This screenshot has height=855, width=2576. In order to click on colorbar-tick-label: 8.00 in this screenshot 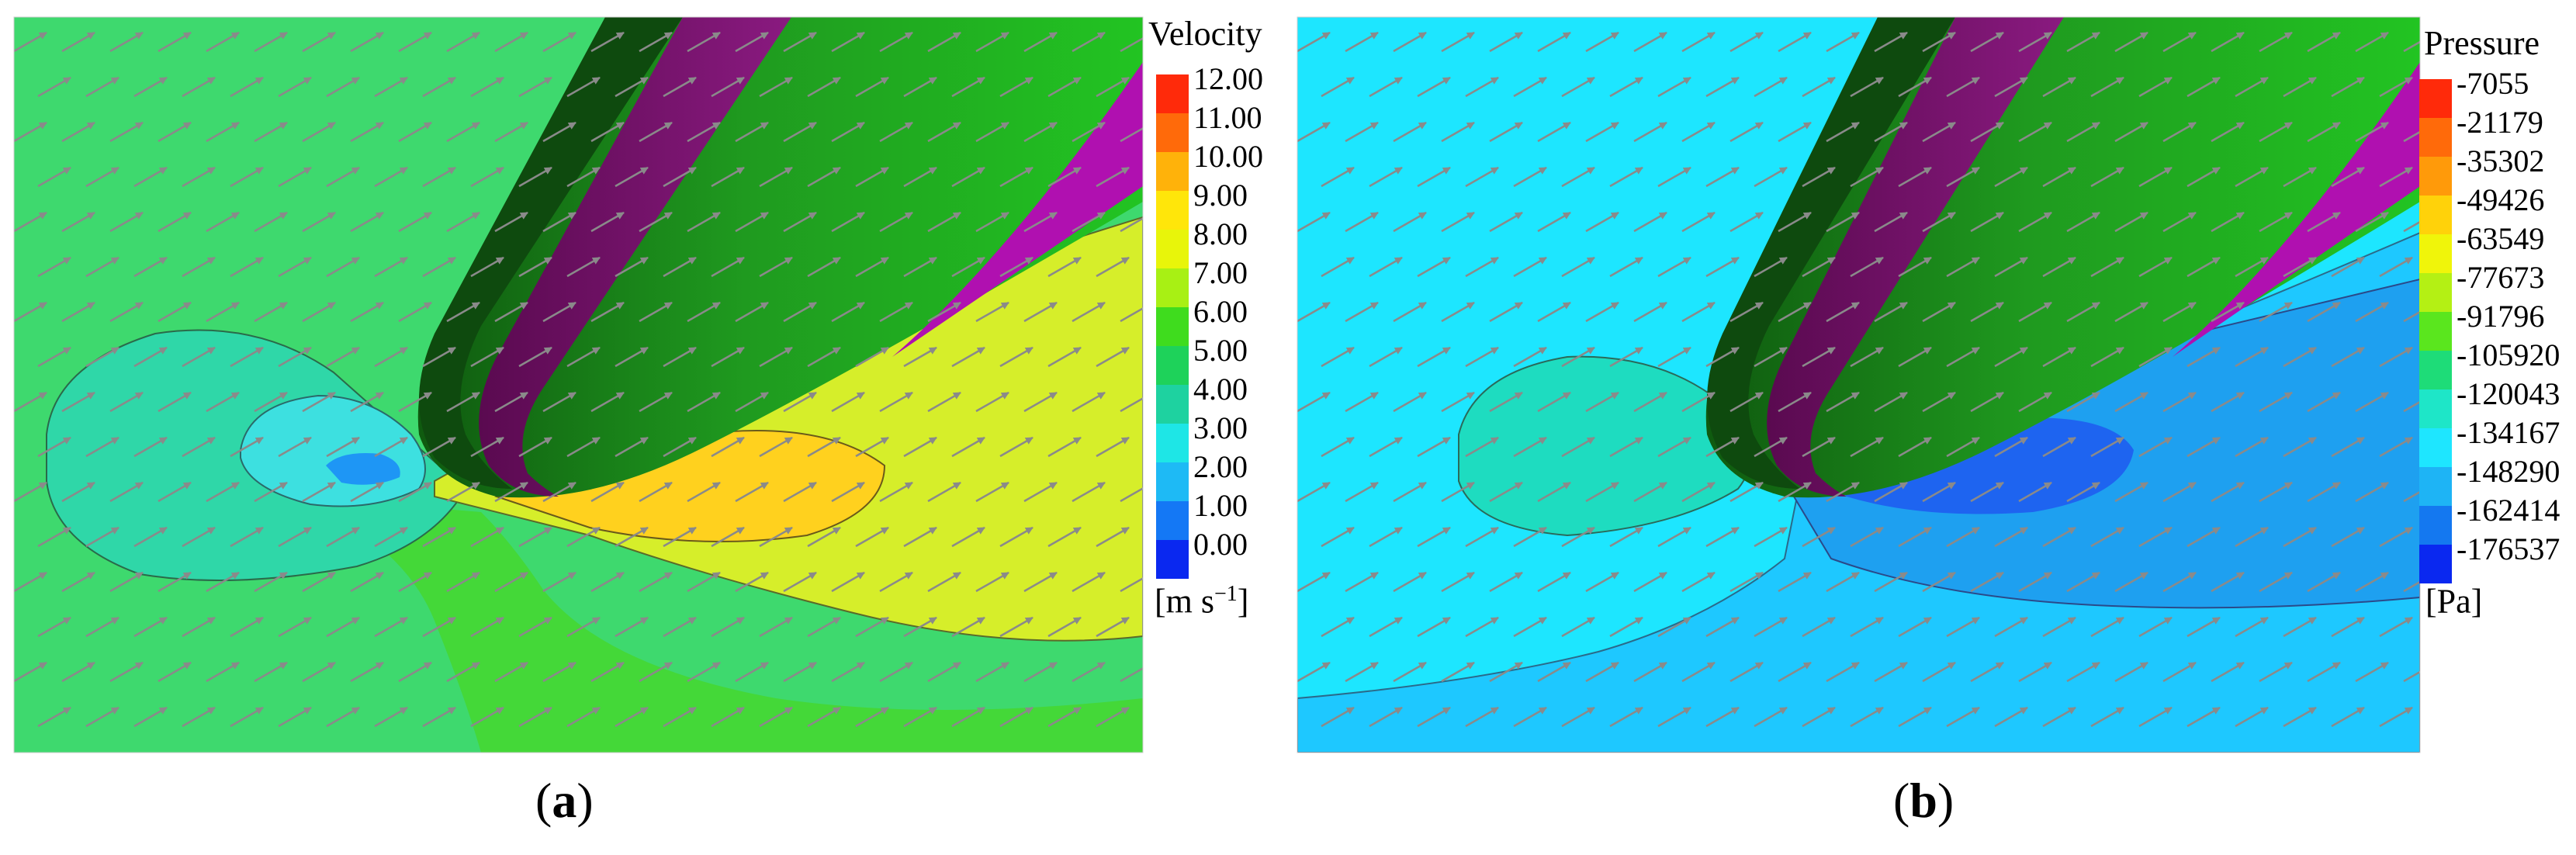, I will do `click(1220, 234)`.